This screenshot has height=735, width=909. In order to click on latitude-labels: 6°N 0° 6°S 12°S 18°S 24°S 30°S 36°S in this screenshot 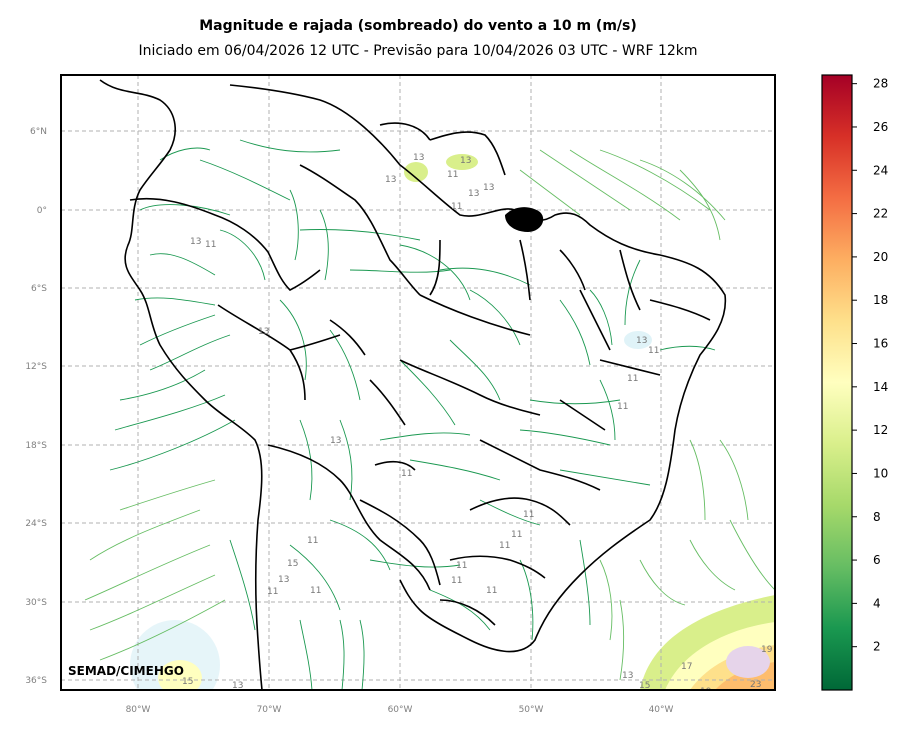, I will do `click(36, 406)`.